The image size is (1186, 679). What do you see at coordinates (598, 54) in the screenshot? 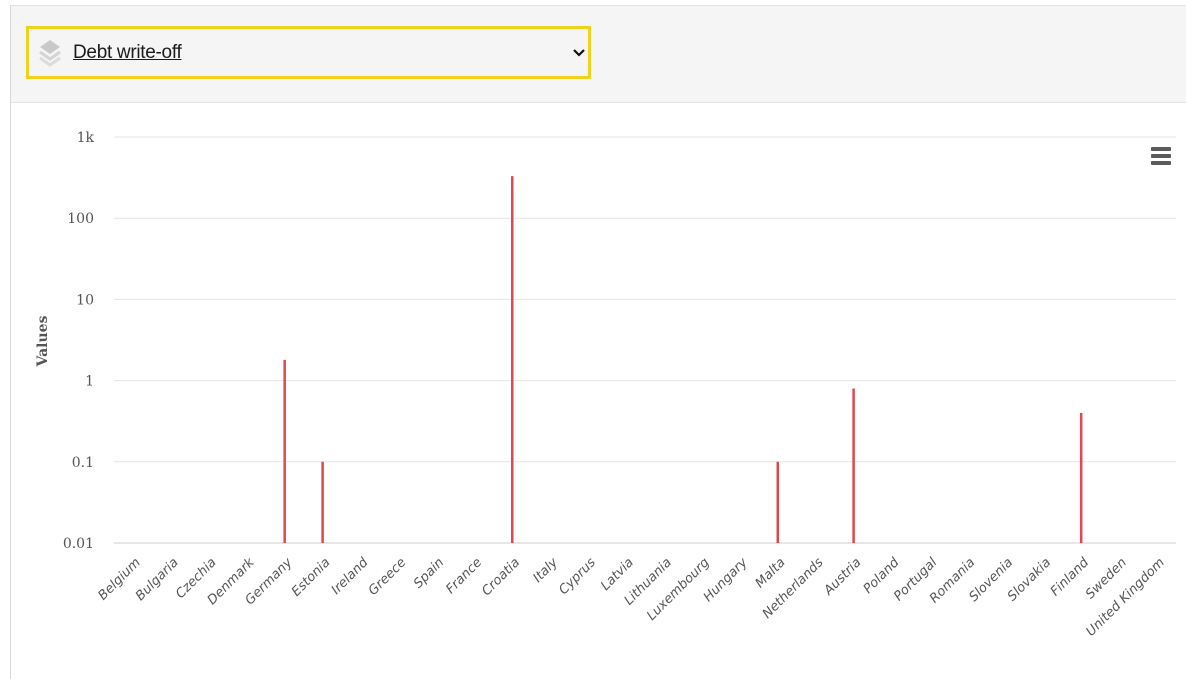
I see `header-bar: Debt write-off` at bounding box center [598, 54].